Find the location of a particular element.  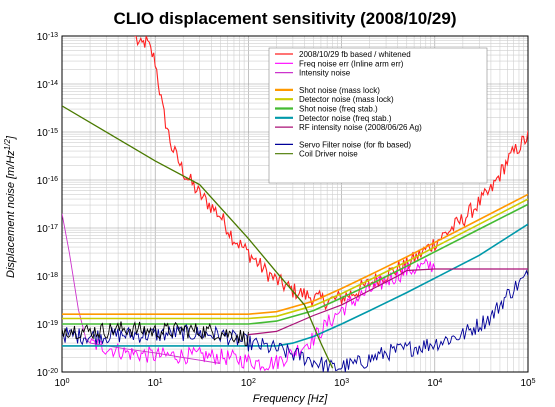

x-axis-label: Frequency [Hz] is located at coordinates (291, 399).